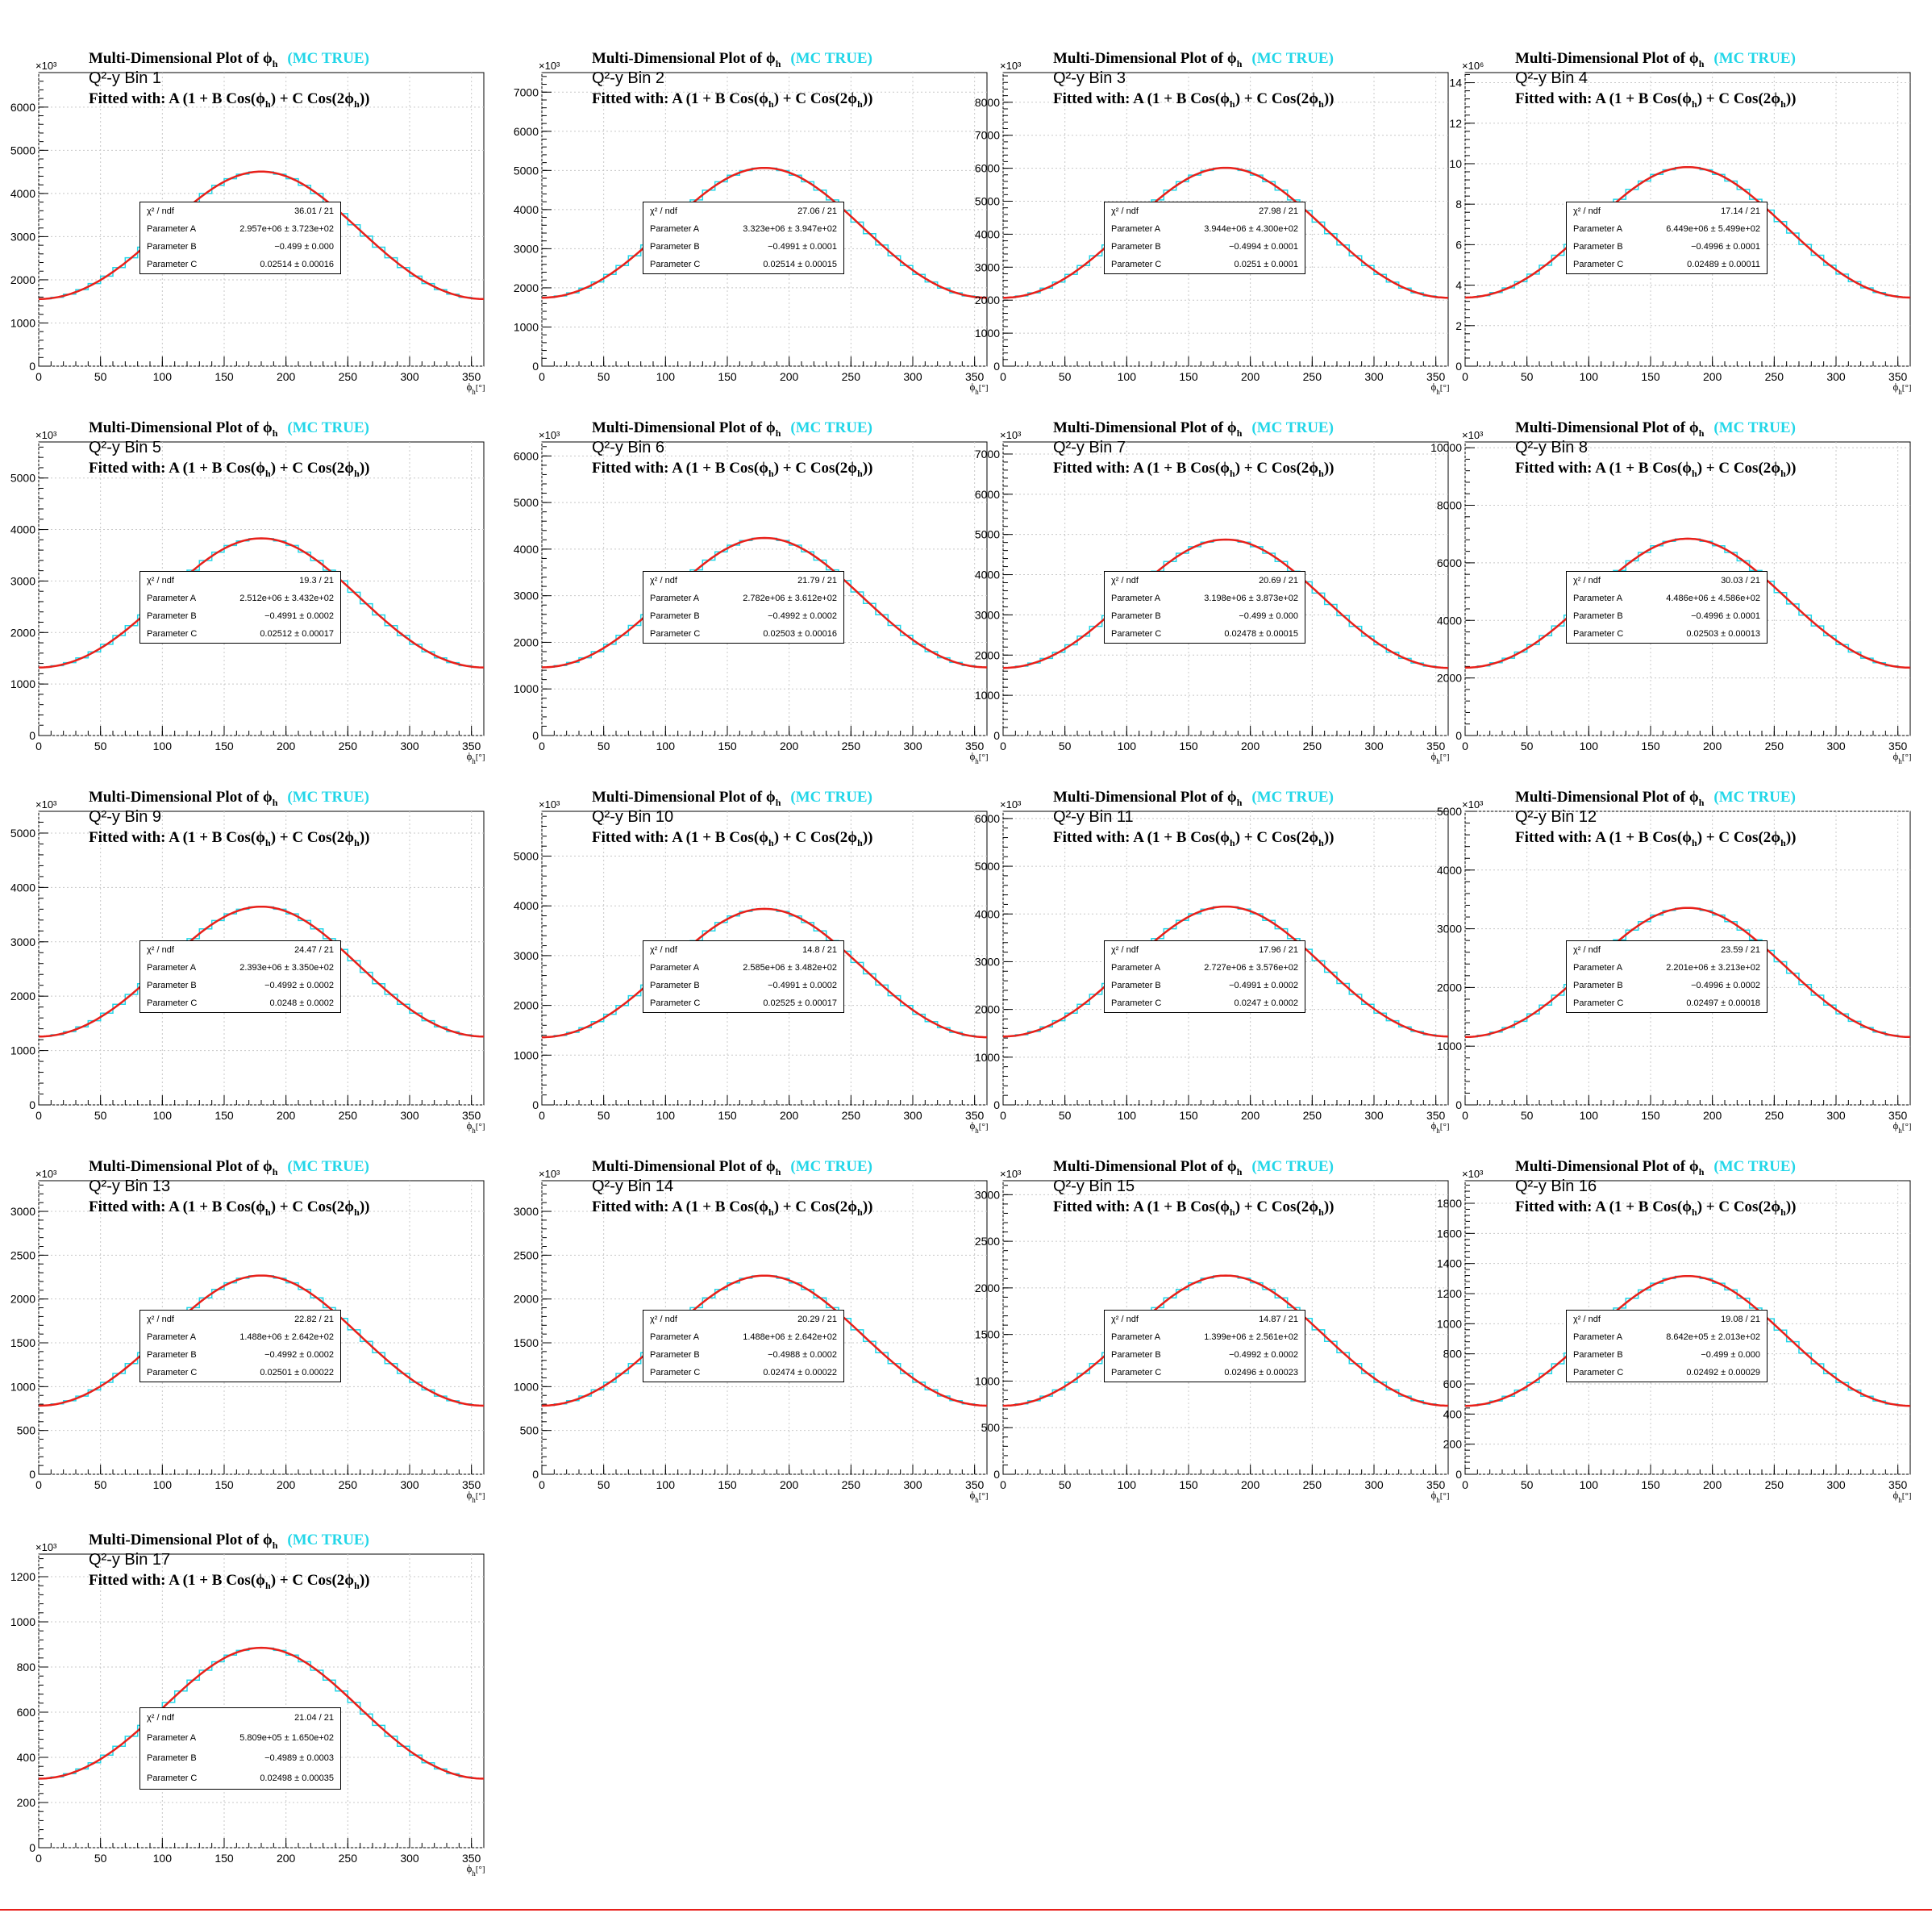 This screenshot has height=1913, width=1932. I want to click on stats-row: Parameter B −0.4991 ± 0.0002, so click(240, 616).